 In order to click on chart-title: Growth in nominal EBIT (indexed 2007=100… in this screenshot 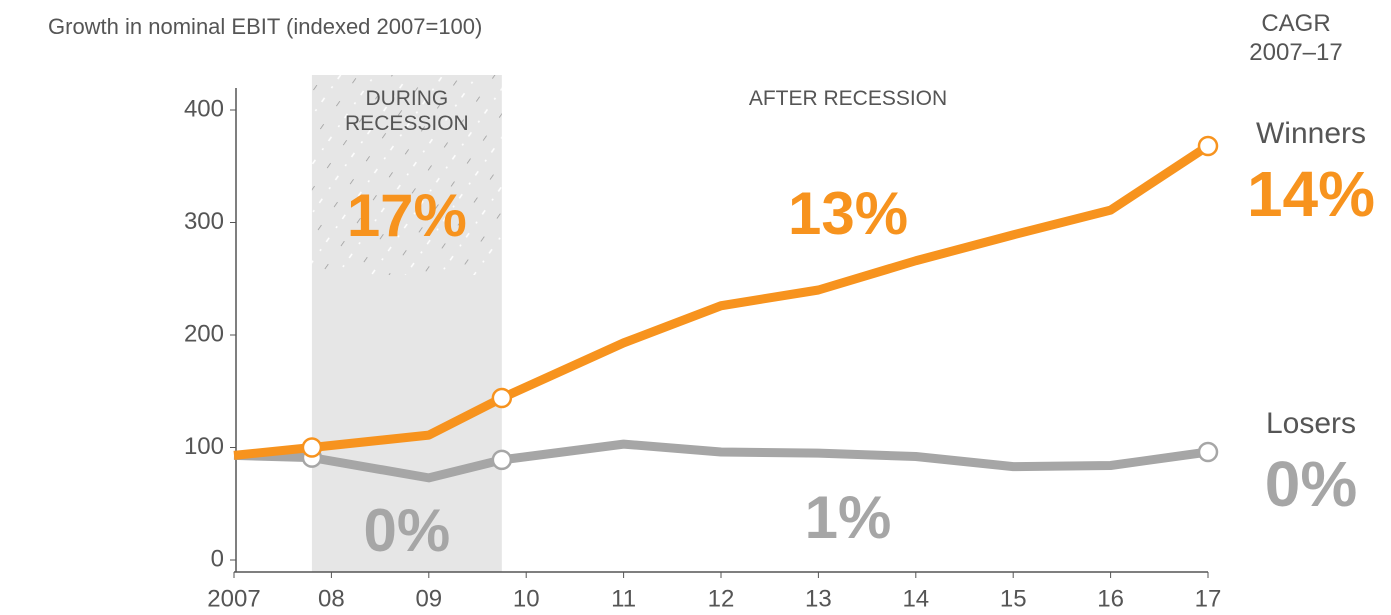, I will do `click(265, 26)`.